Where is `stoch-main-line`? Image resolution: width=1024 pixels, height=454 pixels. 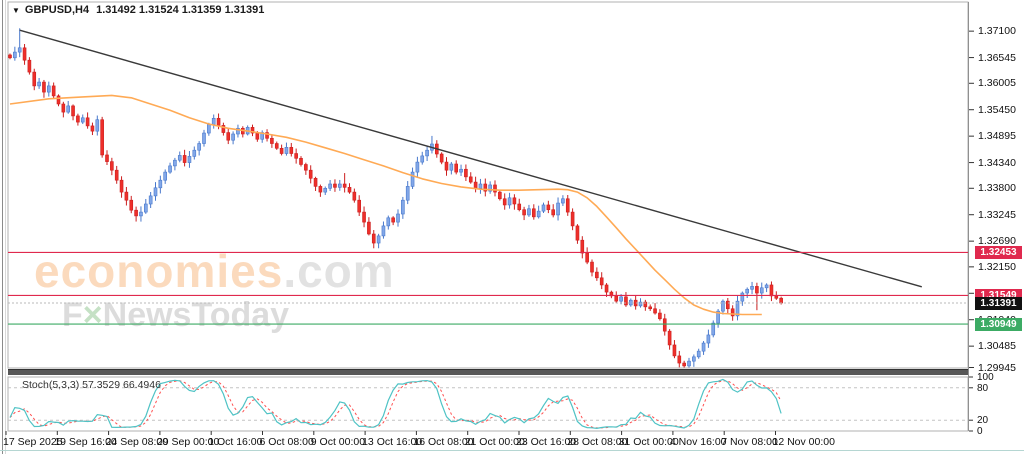 stoch-main-line is located at coordinates (395, 404).